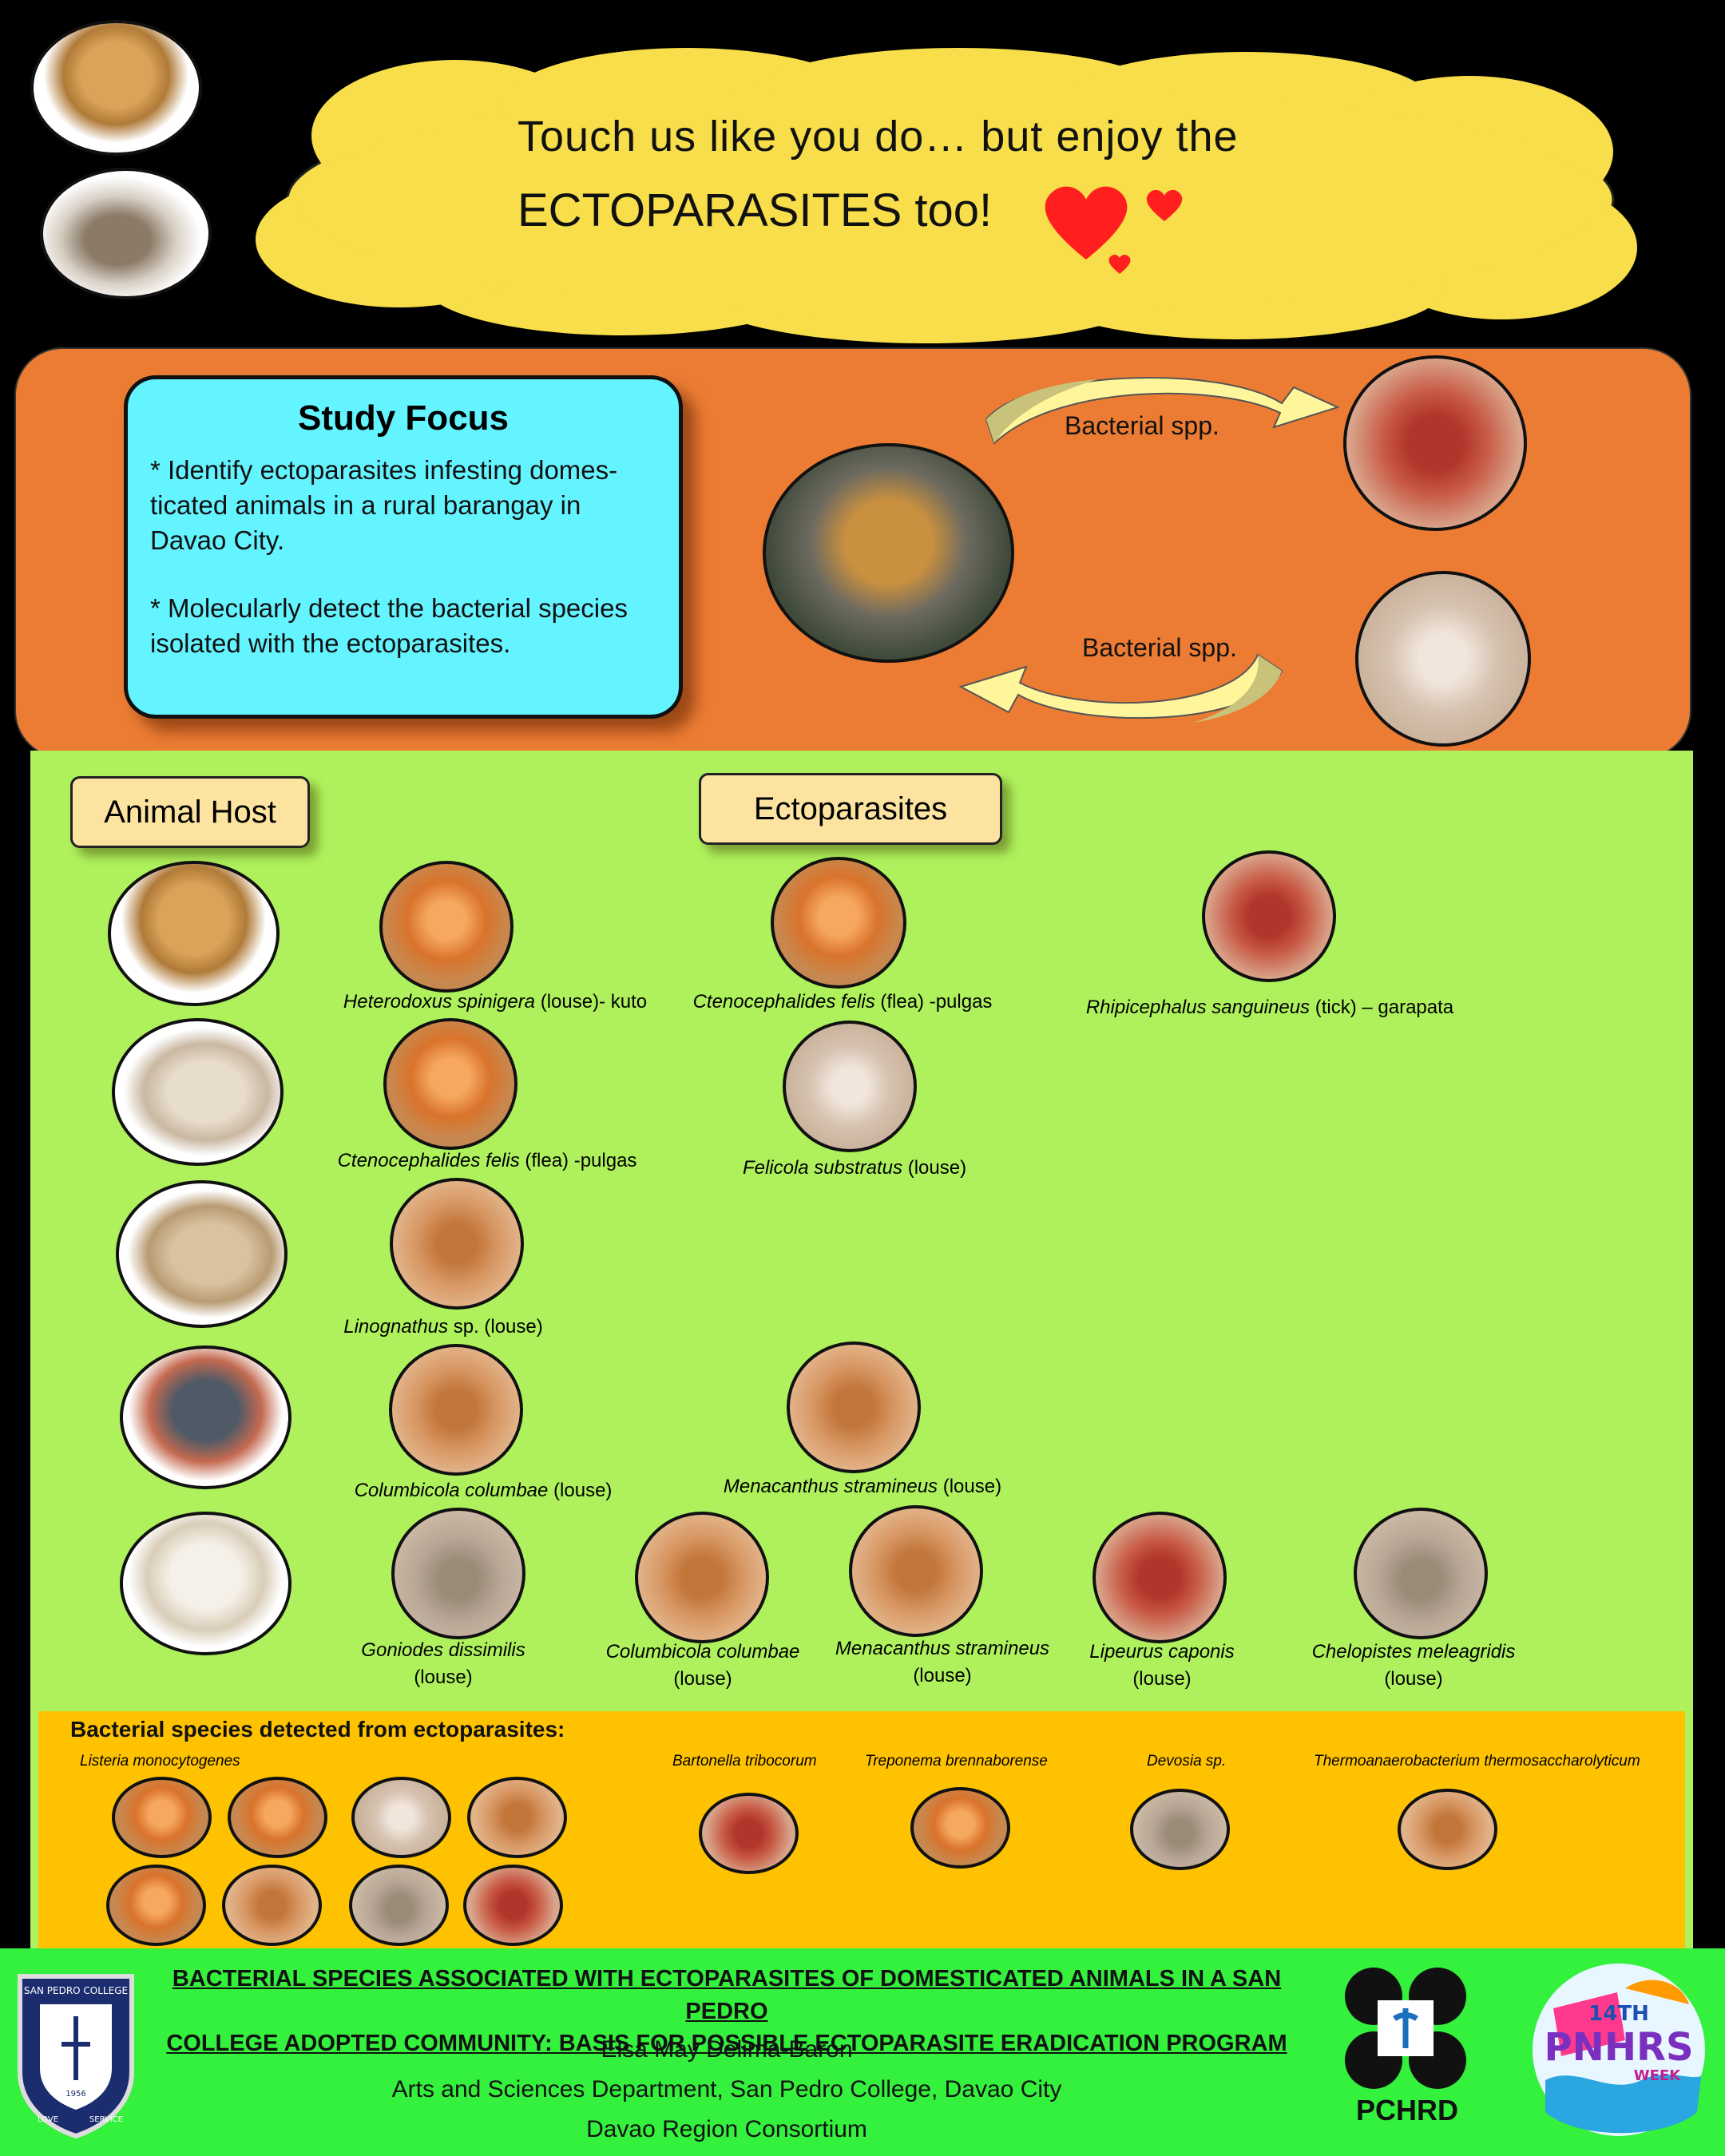  Describe the element at coordinates (889, 553) in the screenshot. I see `focus-dog-photo` at that location.